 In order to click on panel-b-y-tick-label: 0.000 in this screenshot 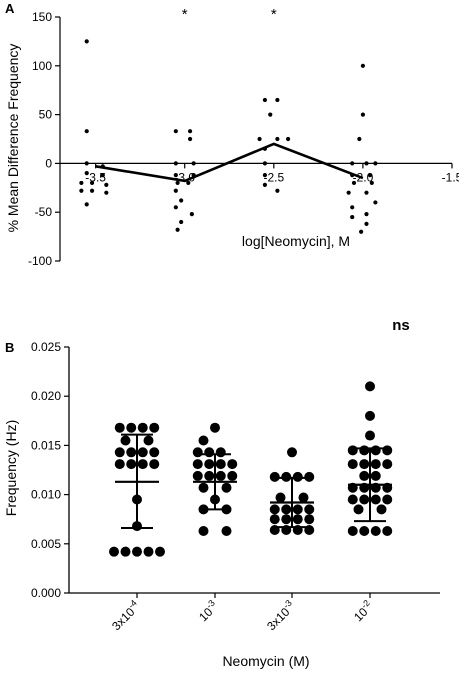, I will do `click(46, 593)`.